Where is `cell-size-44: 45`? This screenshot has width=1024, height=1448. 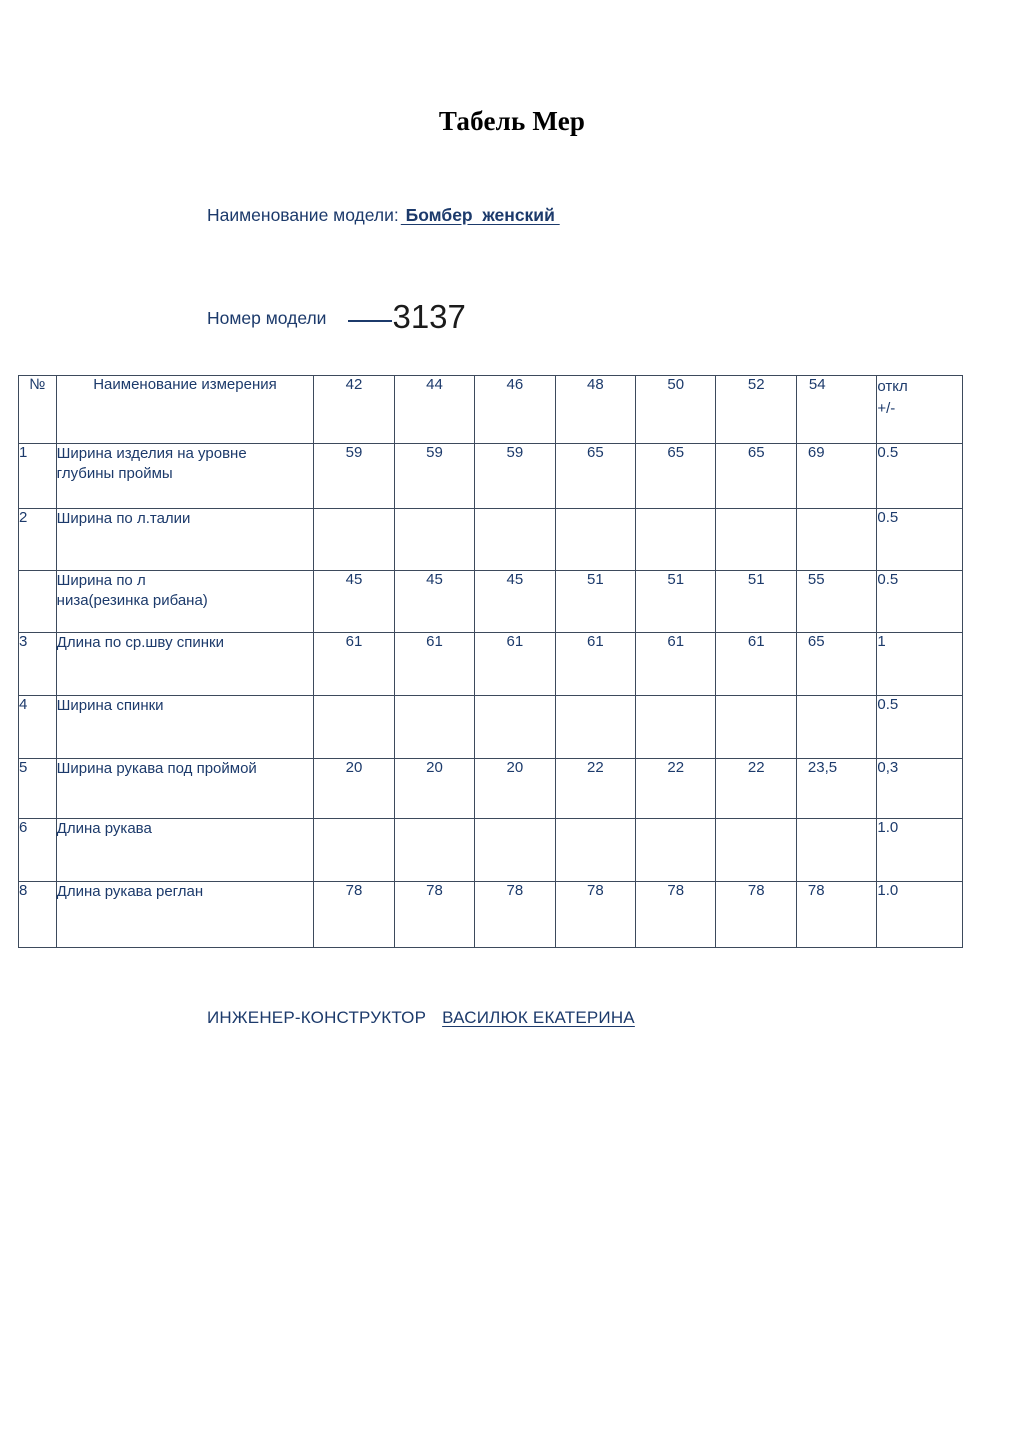 cell-size-44: 45 is located at coordinates (434, 601).